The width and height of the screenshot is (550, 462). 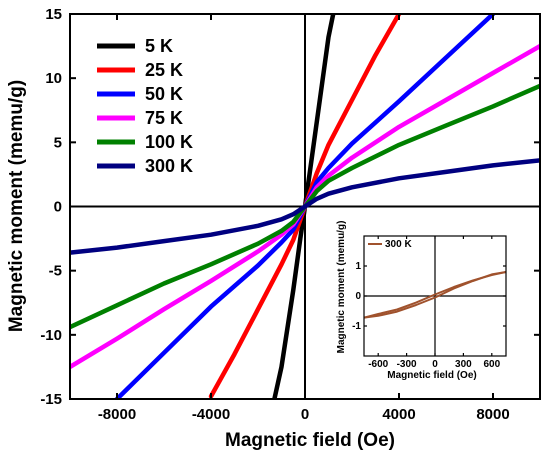 What do you see at coordinates (341, 287) in the screenshot?
I see `inset-y-axis-title: Magnetic moment (memu/g)` at bounding box center [341, 287].